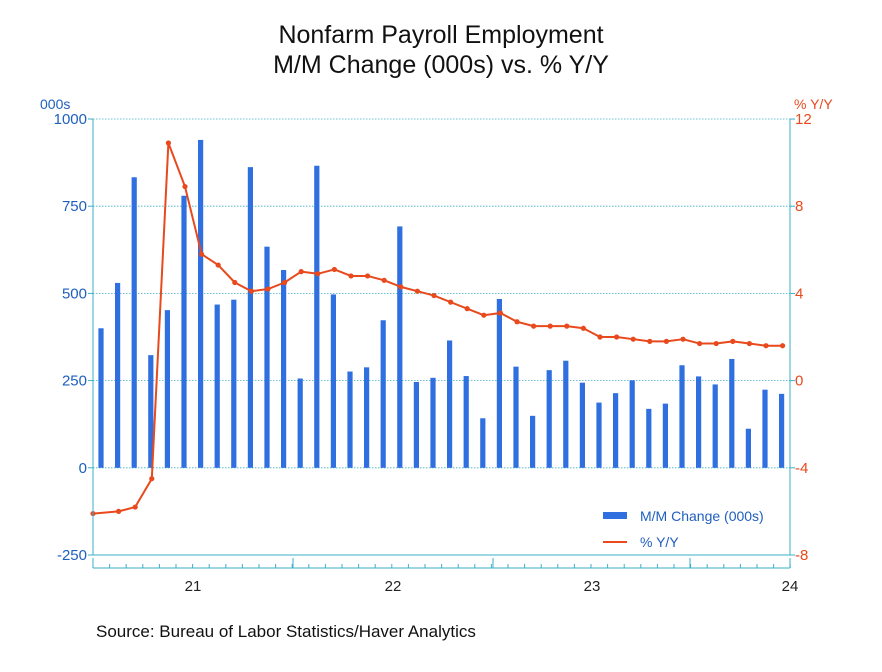  I want to click on left-tick-label: 0, so click(83, 468).